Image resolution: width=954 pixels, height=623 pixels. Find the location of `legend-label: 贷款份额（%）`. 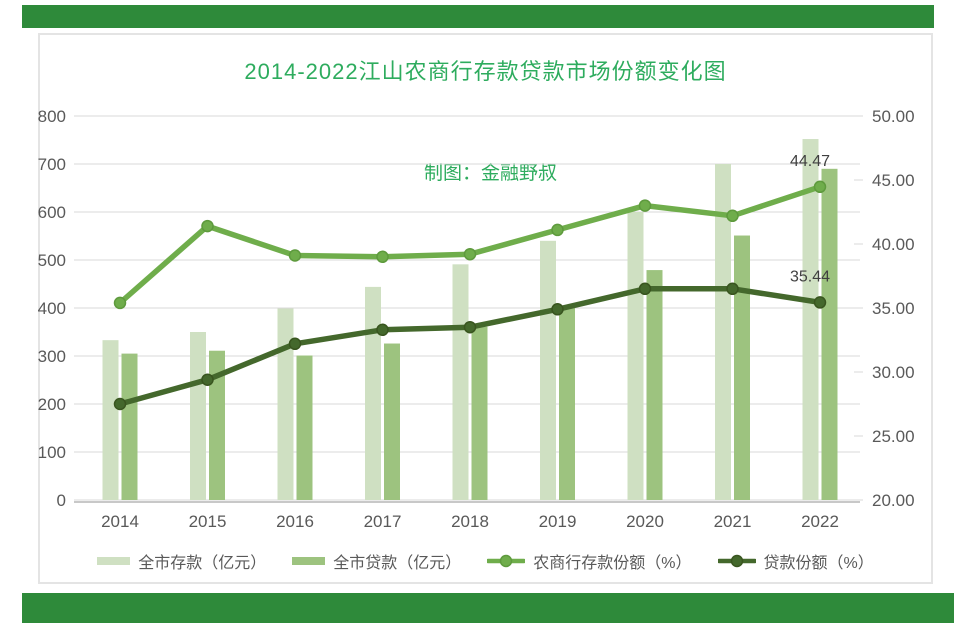

legend-label: 贷款份额（%） is located at coordinates (818, 563).